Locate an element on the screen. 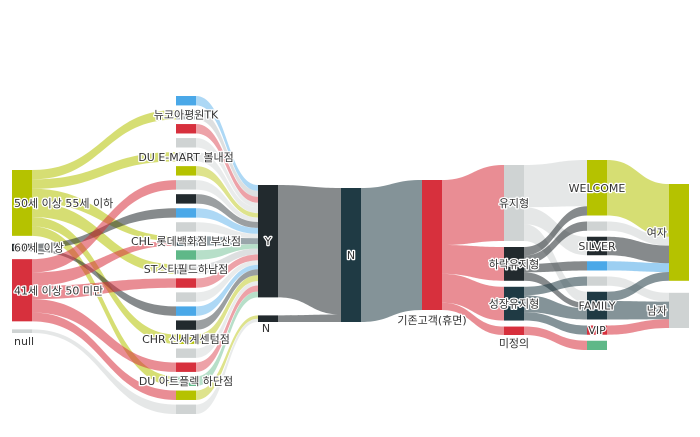  node-label: 성장유지형 is located at coordinates (514, 304).